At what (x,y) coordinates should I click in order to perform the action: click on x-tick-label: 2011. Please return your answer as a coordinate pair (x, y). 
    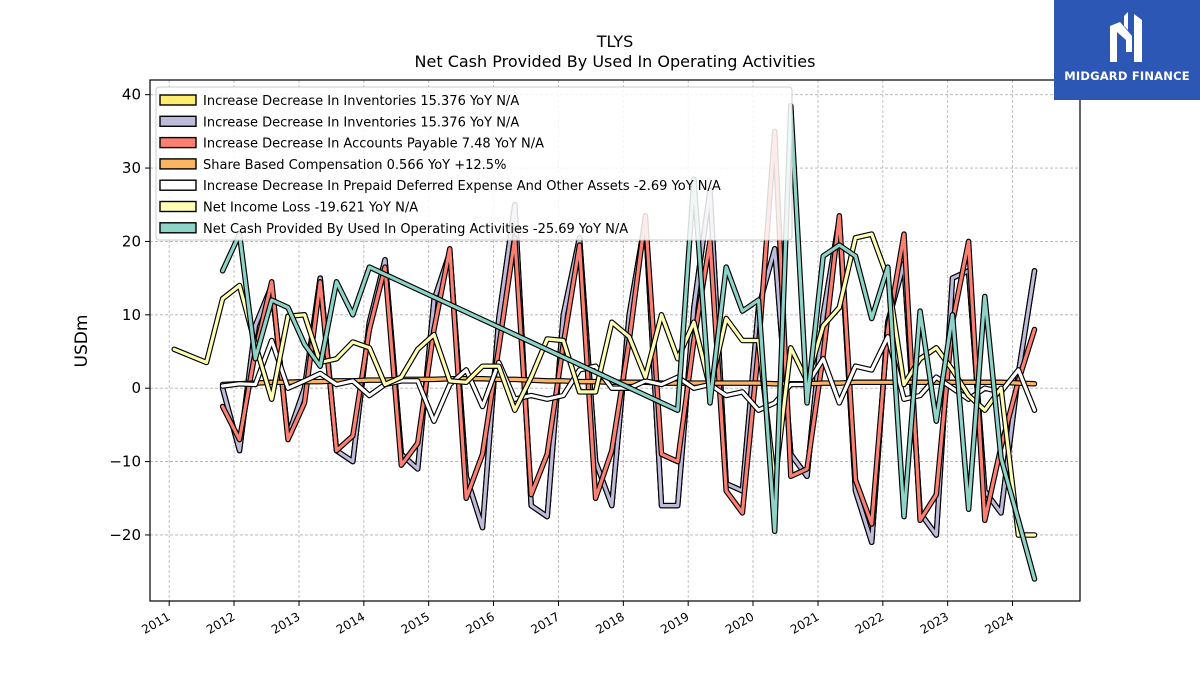
    Looking at the image, I should click on (155, 622).